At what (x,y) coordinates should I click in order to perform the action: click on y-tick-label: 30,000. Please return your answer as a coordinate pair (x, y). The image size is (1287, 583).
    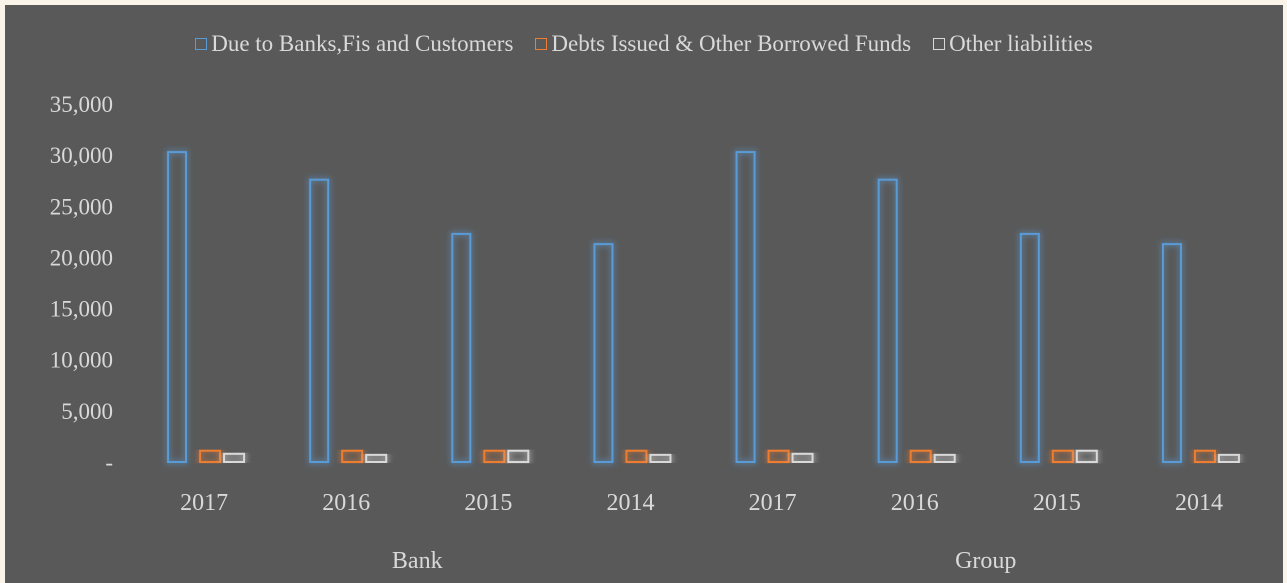
    Looking at the image, I should click on (81, 155).